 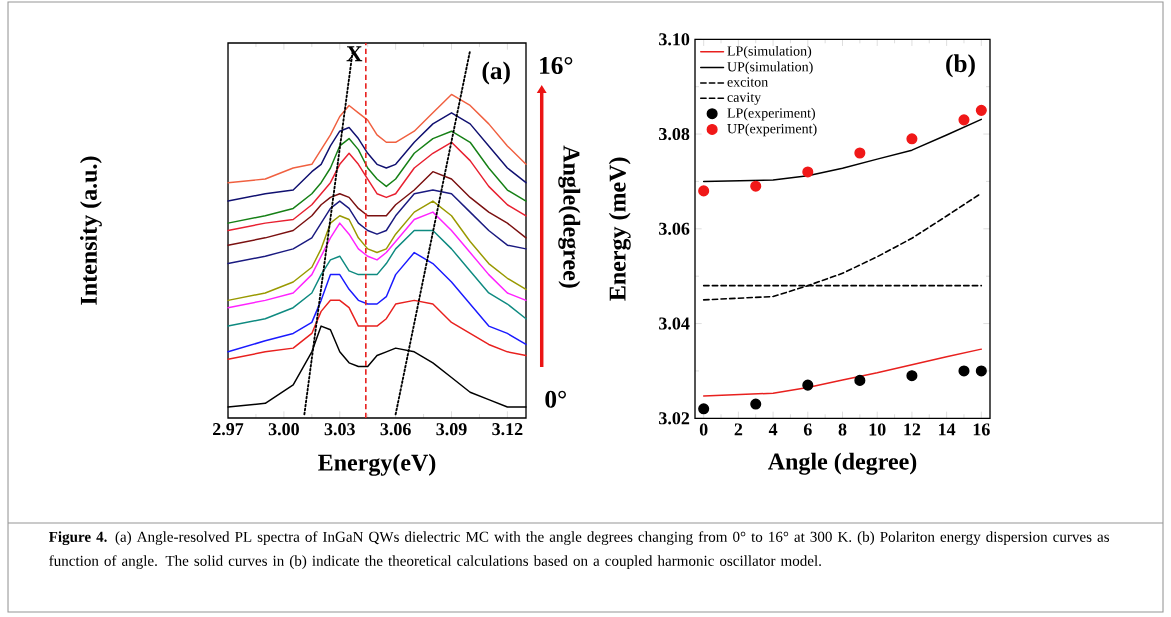 I want to click on x-tick-label: 3.00, so click(x=283, y=429).